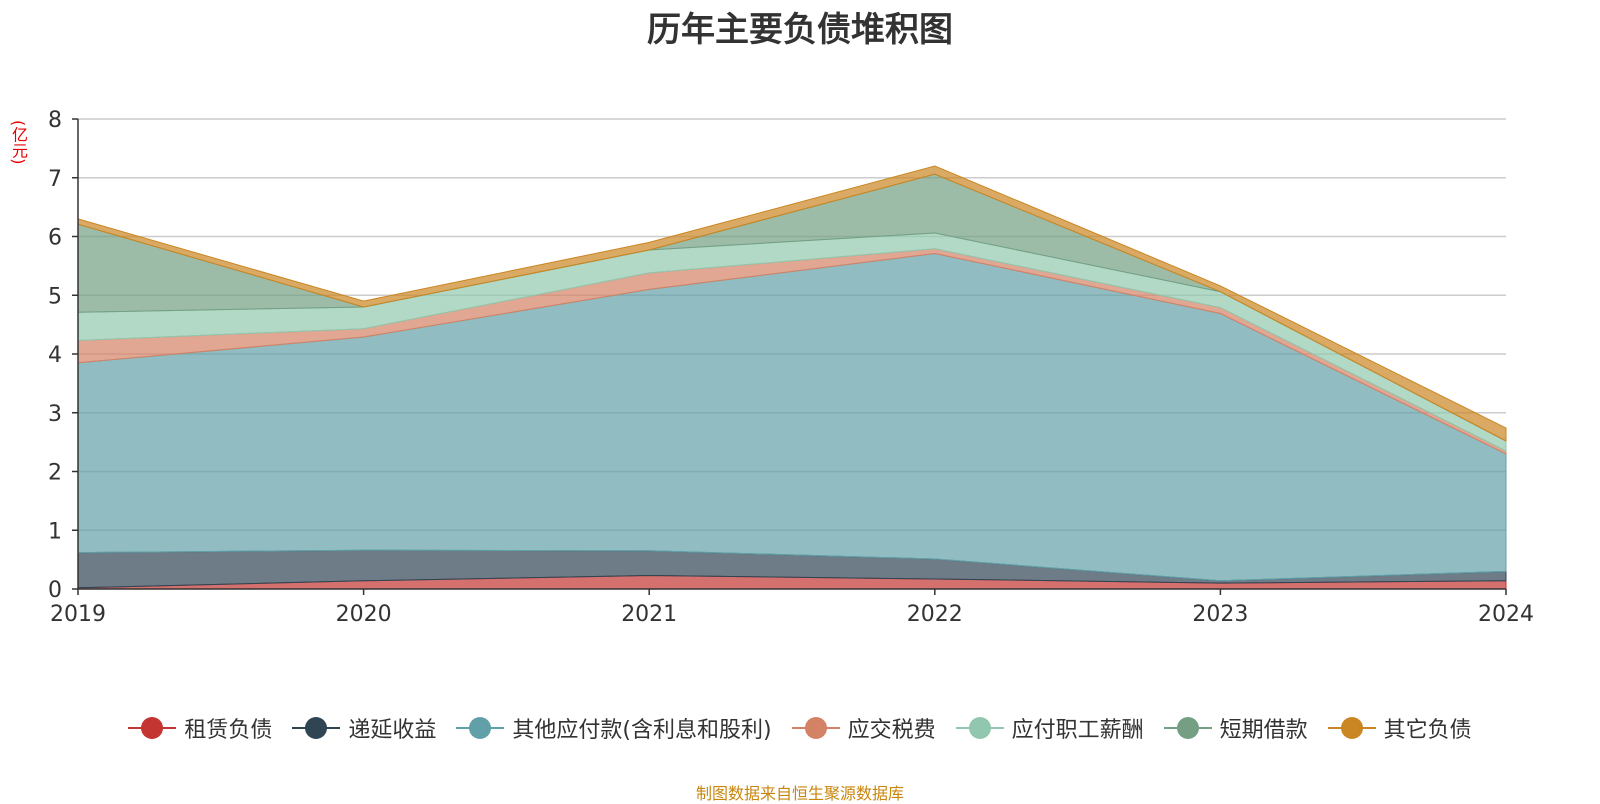  Describe the element at coordinates (55, 355) in the screenshot. I see `y-tick-label: 4` at that location.